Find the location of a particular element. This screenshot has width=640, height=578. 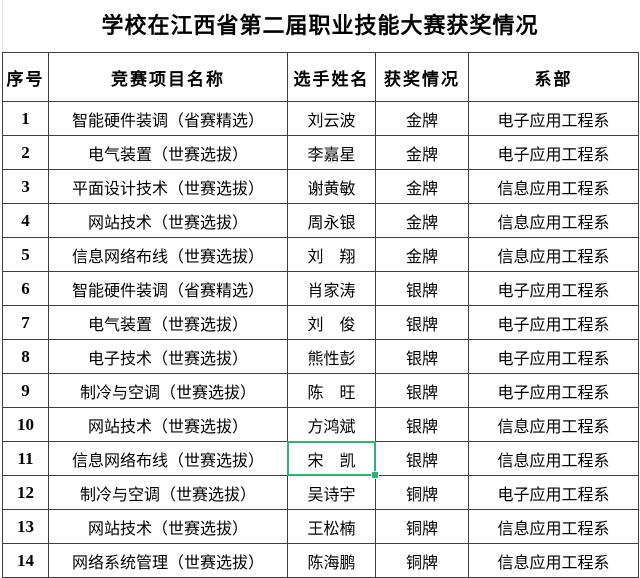

table-row: 4 网站技术（世赛选拔） 周永银 金牌 信息应用工程系 is located at coordinates (320, 220).